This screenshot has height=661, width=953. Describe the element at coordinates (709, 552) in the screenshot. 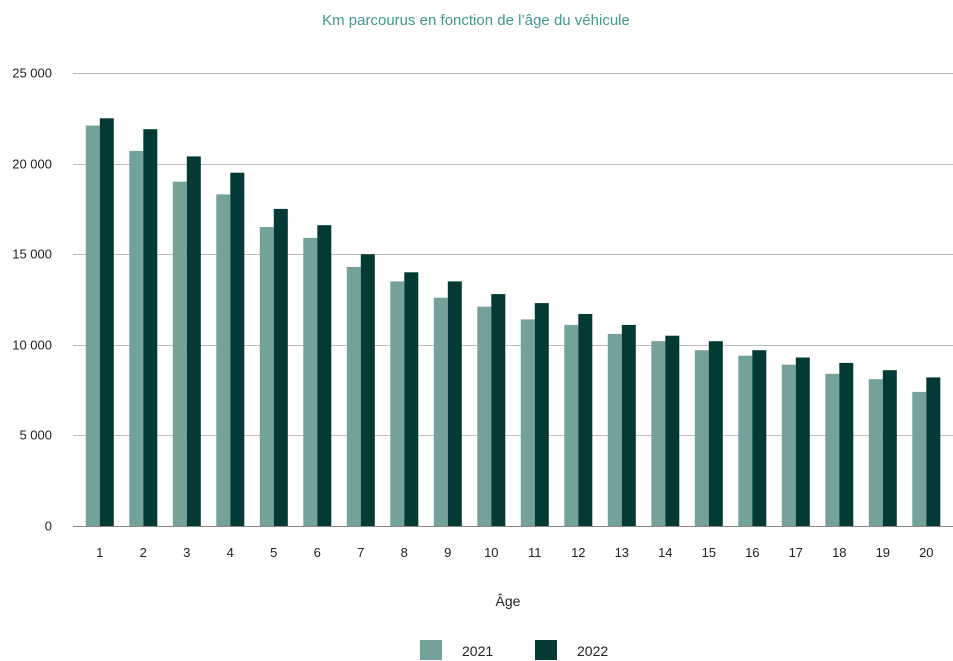

I see `x-tick-label: 15` at that location.